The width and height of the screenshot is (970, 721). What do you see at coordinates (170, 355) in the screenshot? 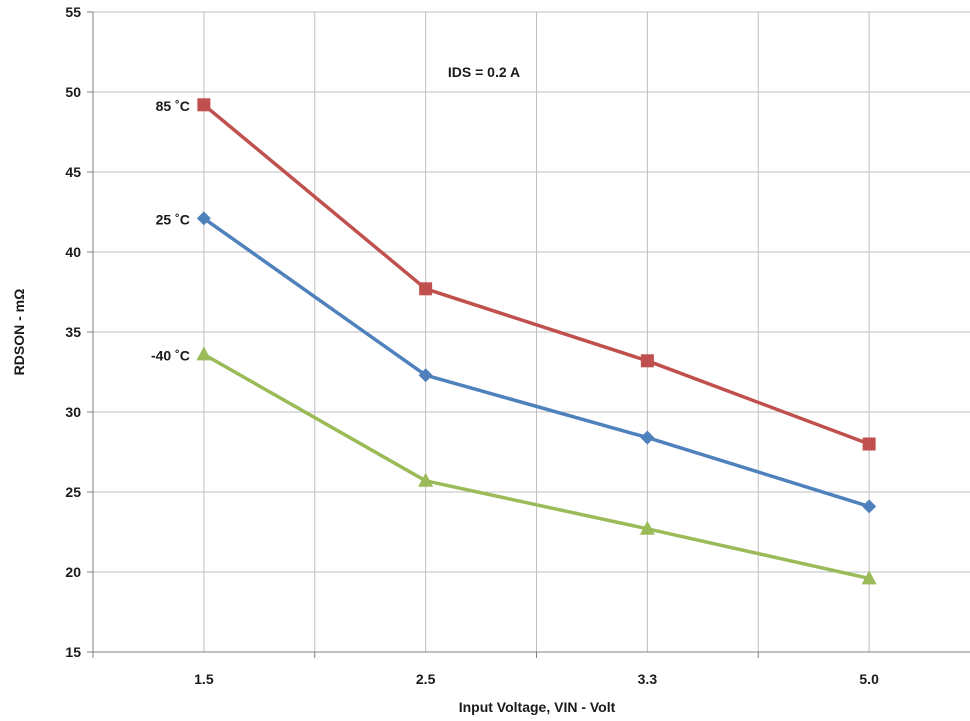
I see `series-label: -40 ˚C` at bounding box center [170, 355].